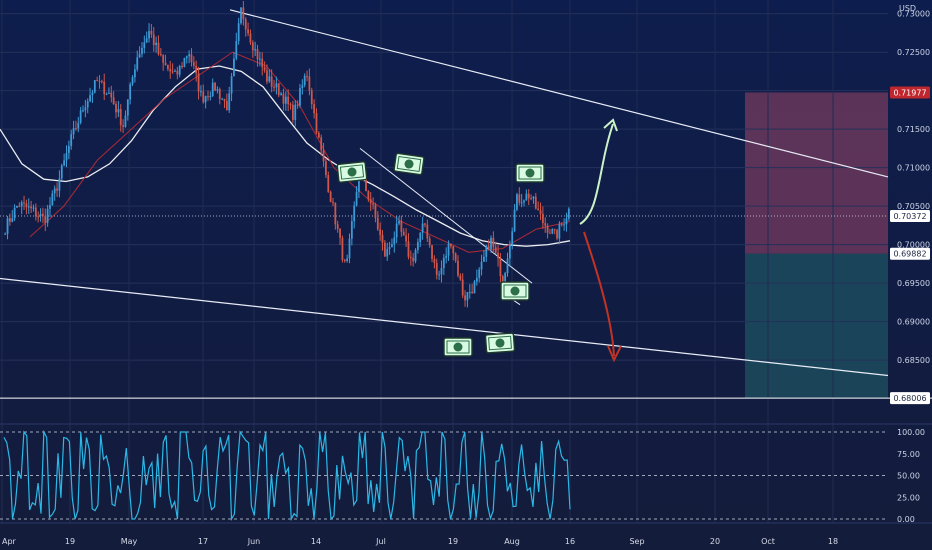 The height and width of the screenshot is (550, 932). Describe the element at coordinates (909, 254) in the screenshot. I see `price-label-text: 0.69882` at that location.